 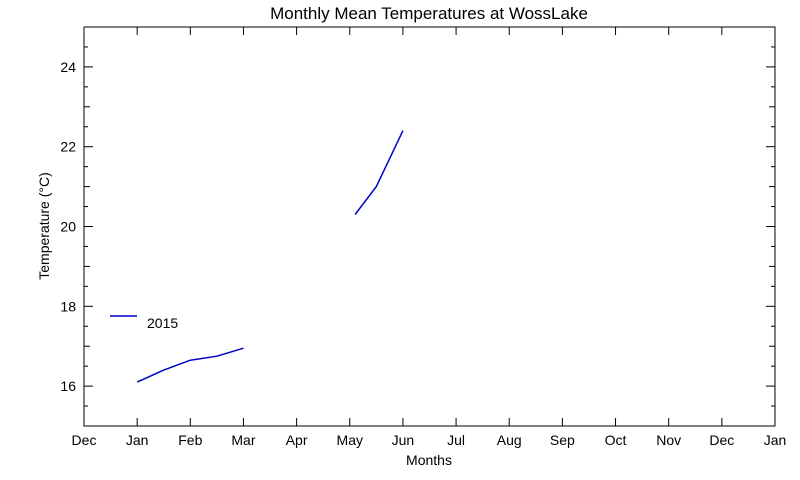 What do you see at coordinates (403, 440) in the screenshot?
I see `x-tick-label: Jun` at bounding box center [403, 440].